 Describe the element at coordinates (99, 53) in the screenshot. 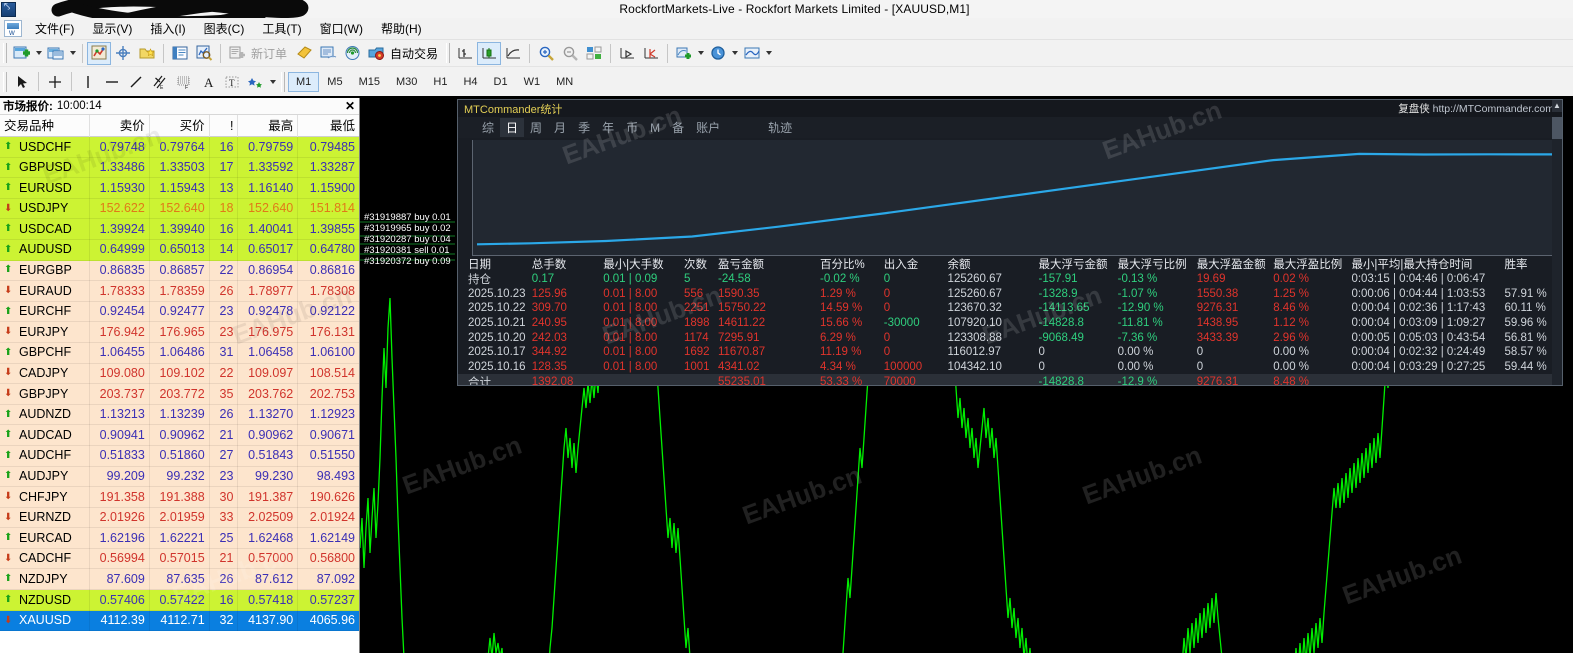

I see `market-watch-icon` at that location.